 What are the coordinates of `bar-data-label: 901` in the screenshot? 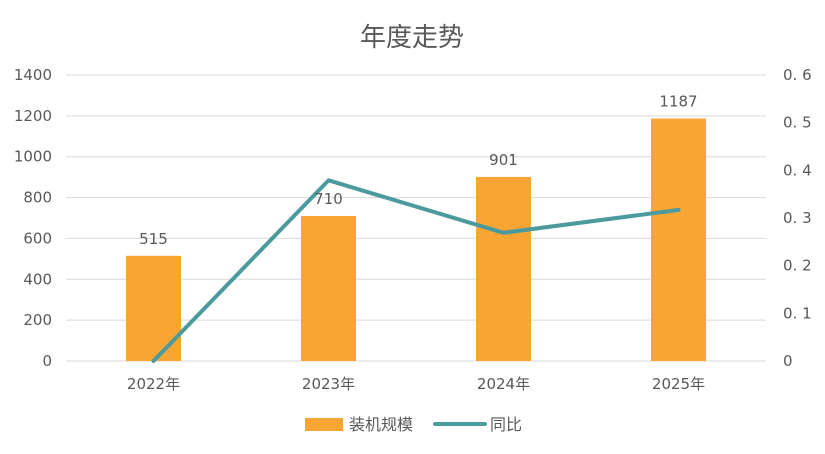 It's located at (503, 160).